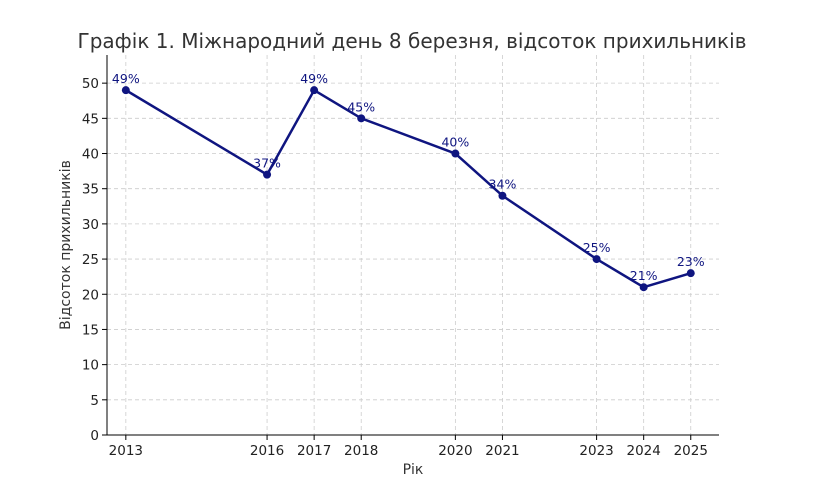  I want to click on x-tick-label: 2018, so click(361, 451).